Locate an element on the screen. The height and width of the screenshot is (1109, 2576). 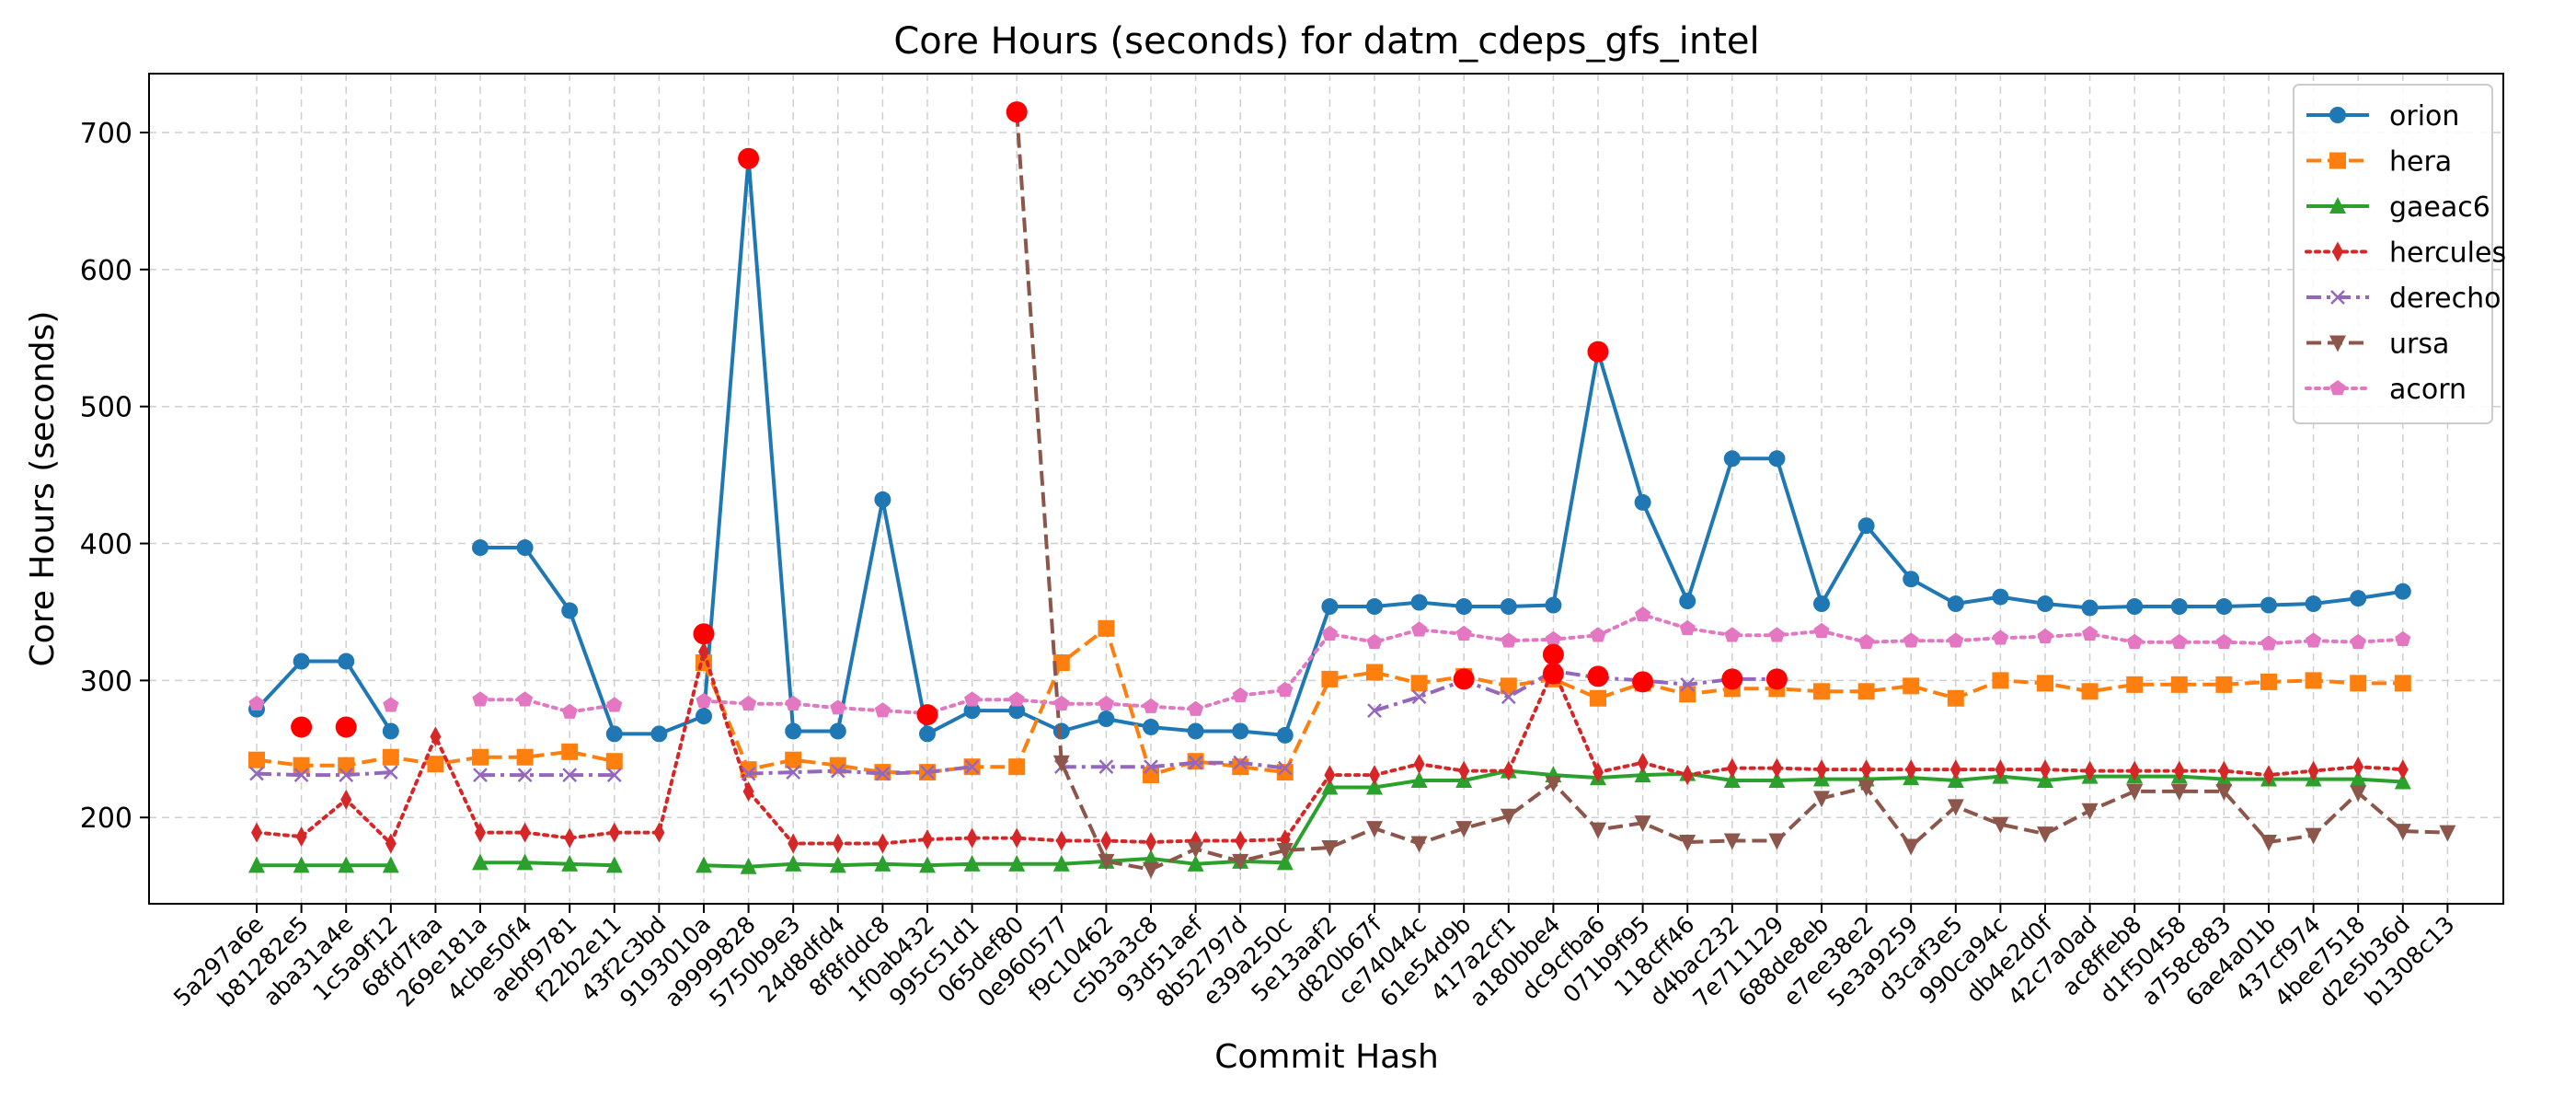
y-tick-label: 600 is located at coordinates (106, 271).